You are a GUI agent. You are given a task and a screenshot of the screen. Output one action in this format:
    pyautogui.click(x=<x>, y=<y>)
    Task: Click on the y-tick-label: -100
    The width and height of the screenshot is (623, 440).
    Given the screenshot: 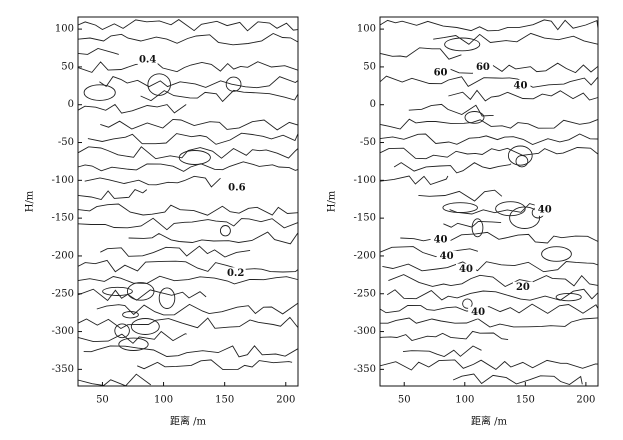 What is the action you would take?
    pyautogui.click(x=63, y=180)
    